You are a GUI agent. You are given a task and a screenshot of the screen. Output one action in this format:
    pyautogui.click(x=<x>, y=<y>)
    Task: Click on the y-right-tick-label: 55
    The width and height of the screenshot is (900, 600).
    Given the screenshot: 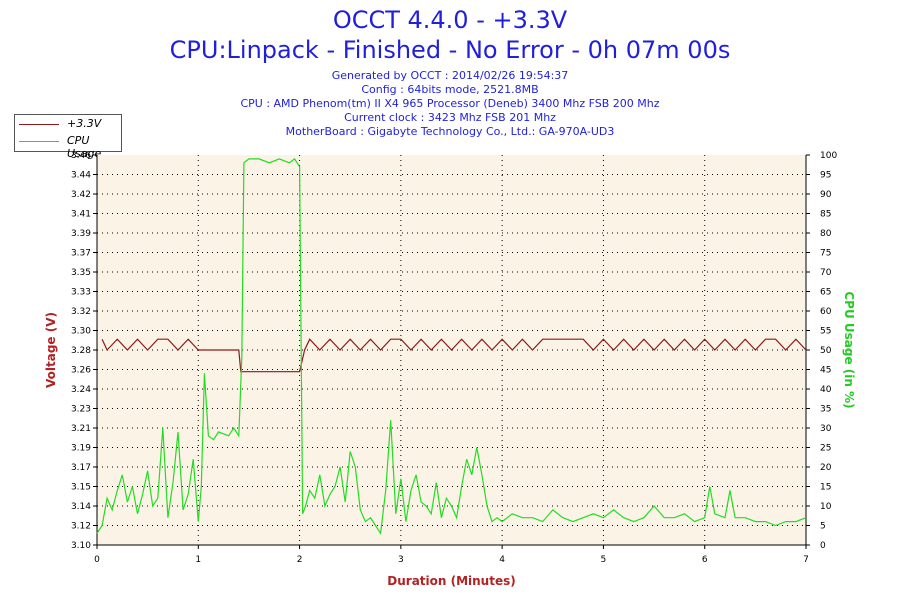 What is the action you would take?
    pyautogui.click(x=825, y=332)
    